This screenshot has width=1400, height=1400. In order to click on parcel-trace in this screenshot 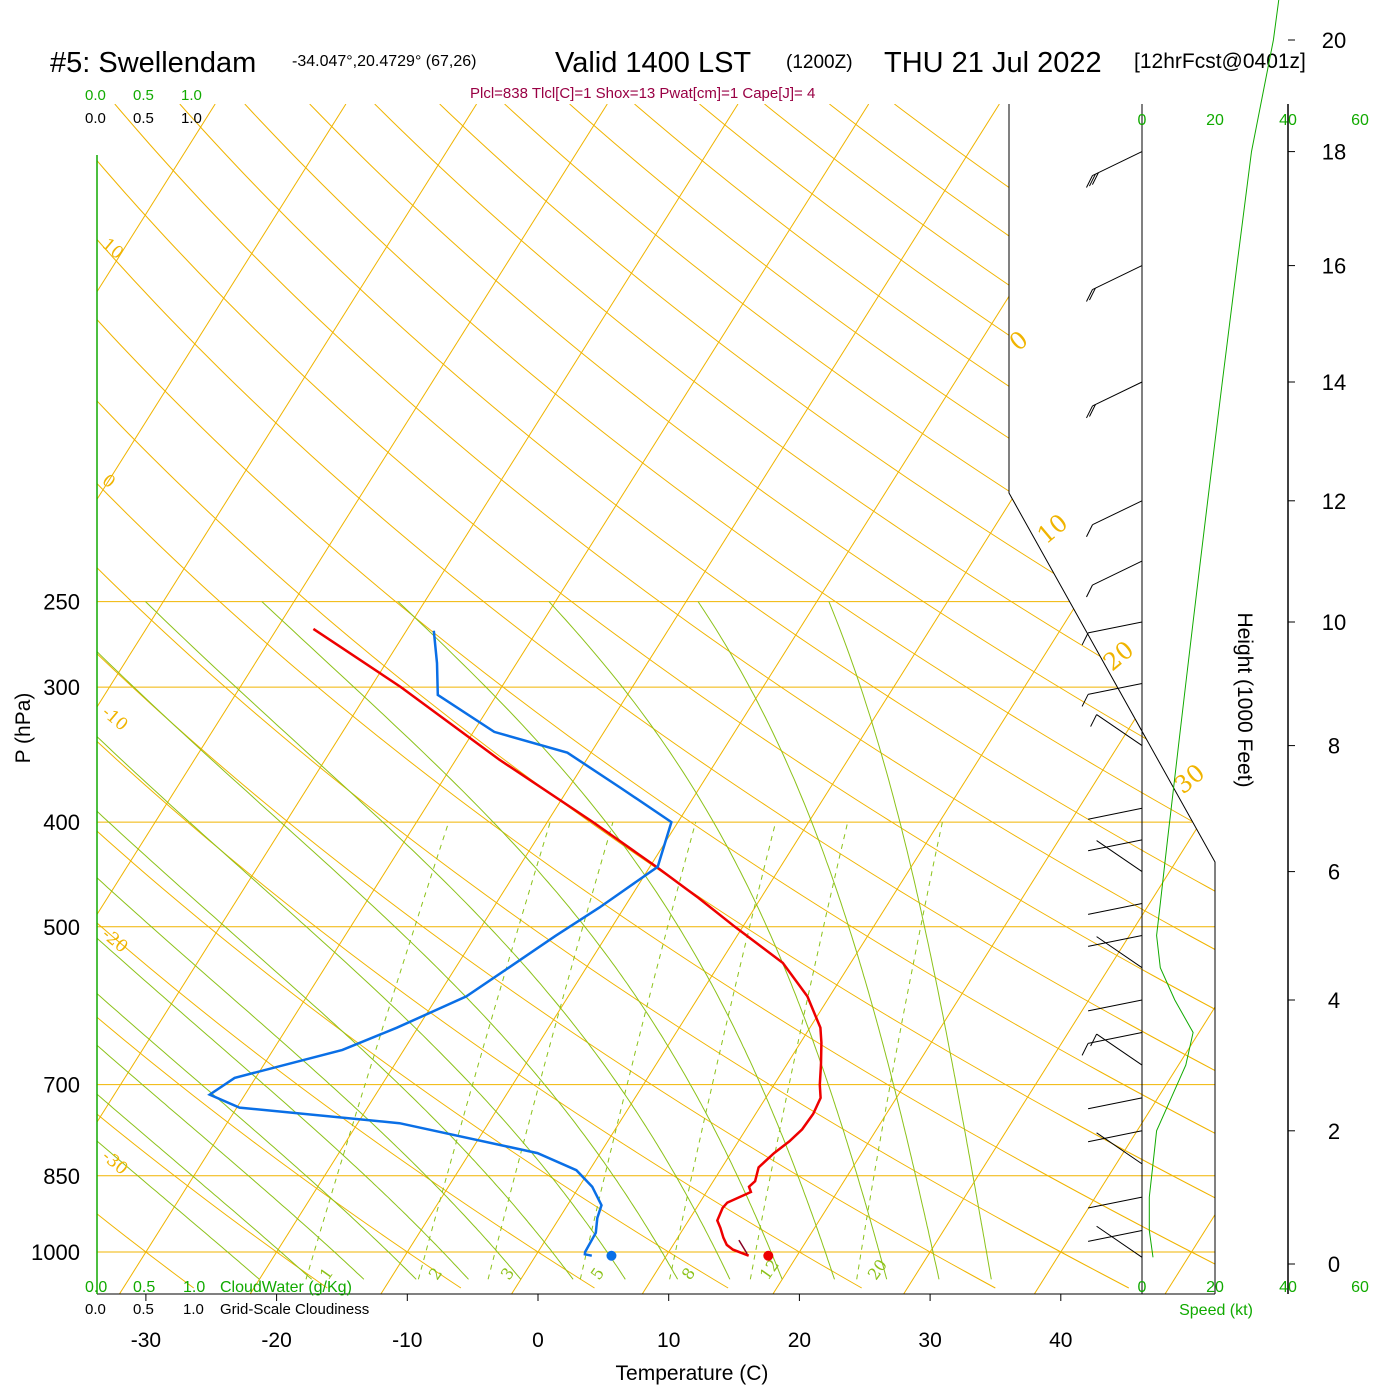, I will do `click(743, 1247)`.